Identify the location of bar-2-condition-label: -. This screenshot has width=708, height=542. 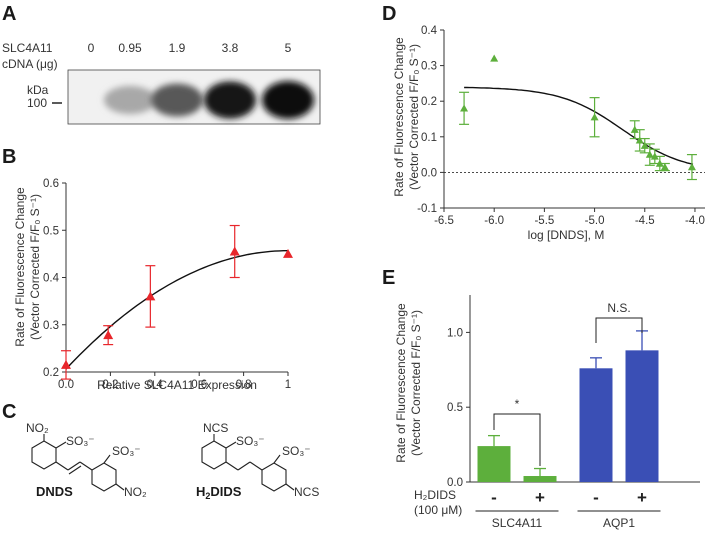
(596, 497).